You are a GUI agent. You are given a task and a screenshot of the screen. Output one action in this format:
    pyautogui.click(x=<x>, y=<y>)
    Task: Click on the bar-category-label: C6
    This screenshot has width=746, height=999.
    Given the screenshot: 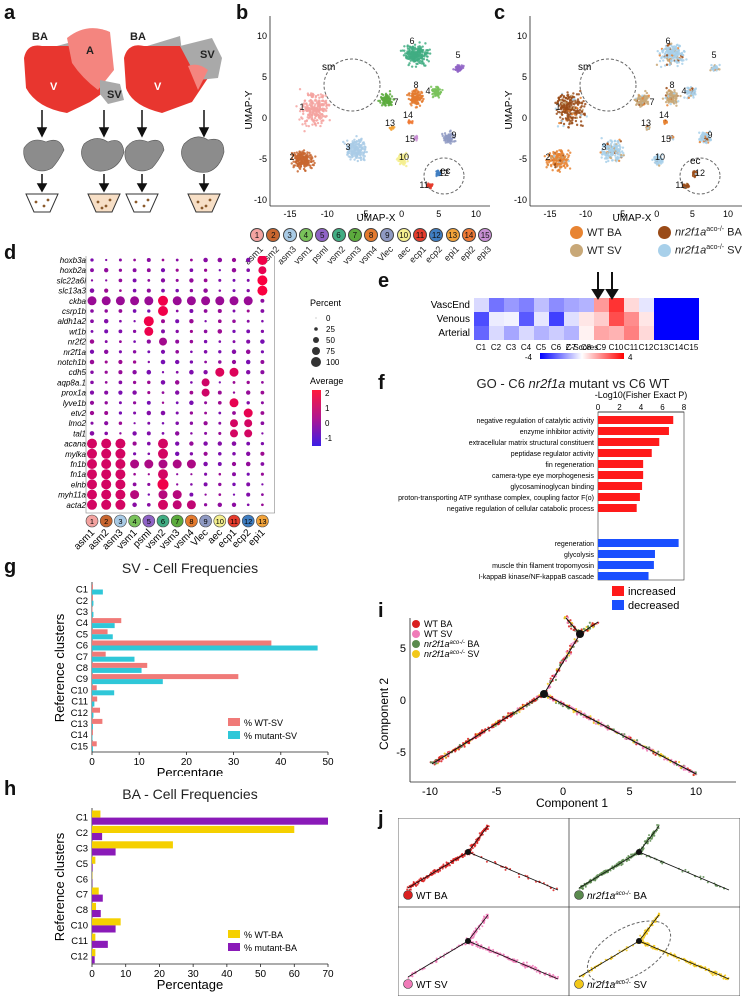 What is the action you would take?
    pyautogui.click(x=82, y=646)
    